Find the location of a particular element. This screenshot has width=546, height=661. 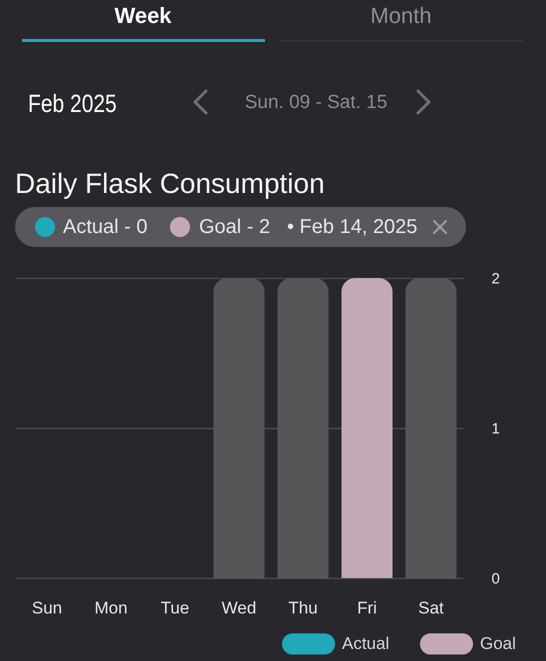

text: Week is located at coordinates (143, 15).